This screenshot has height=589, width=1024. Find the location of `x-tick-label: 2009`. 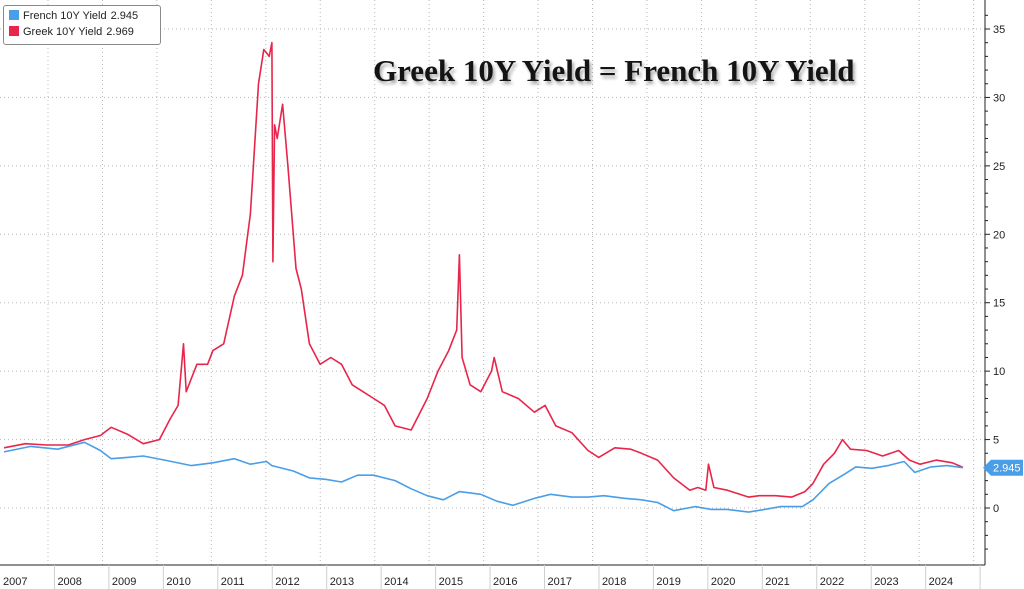

x-tick-label: 2009 is located at coordinates (124, 582).